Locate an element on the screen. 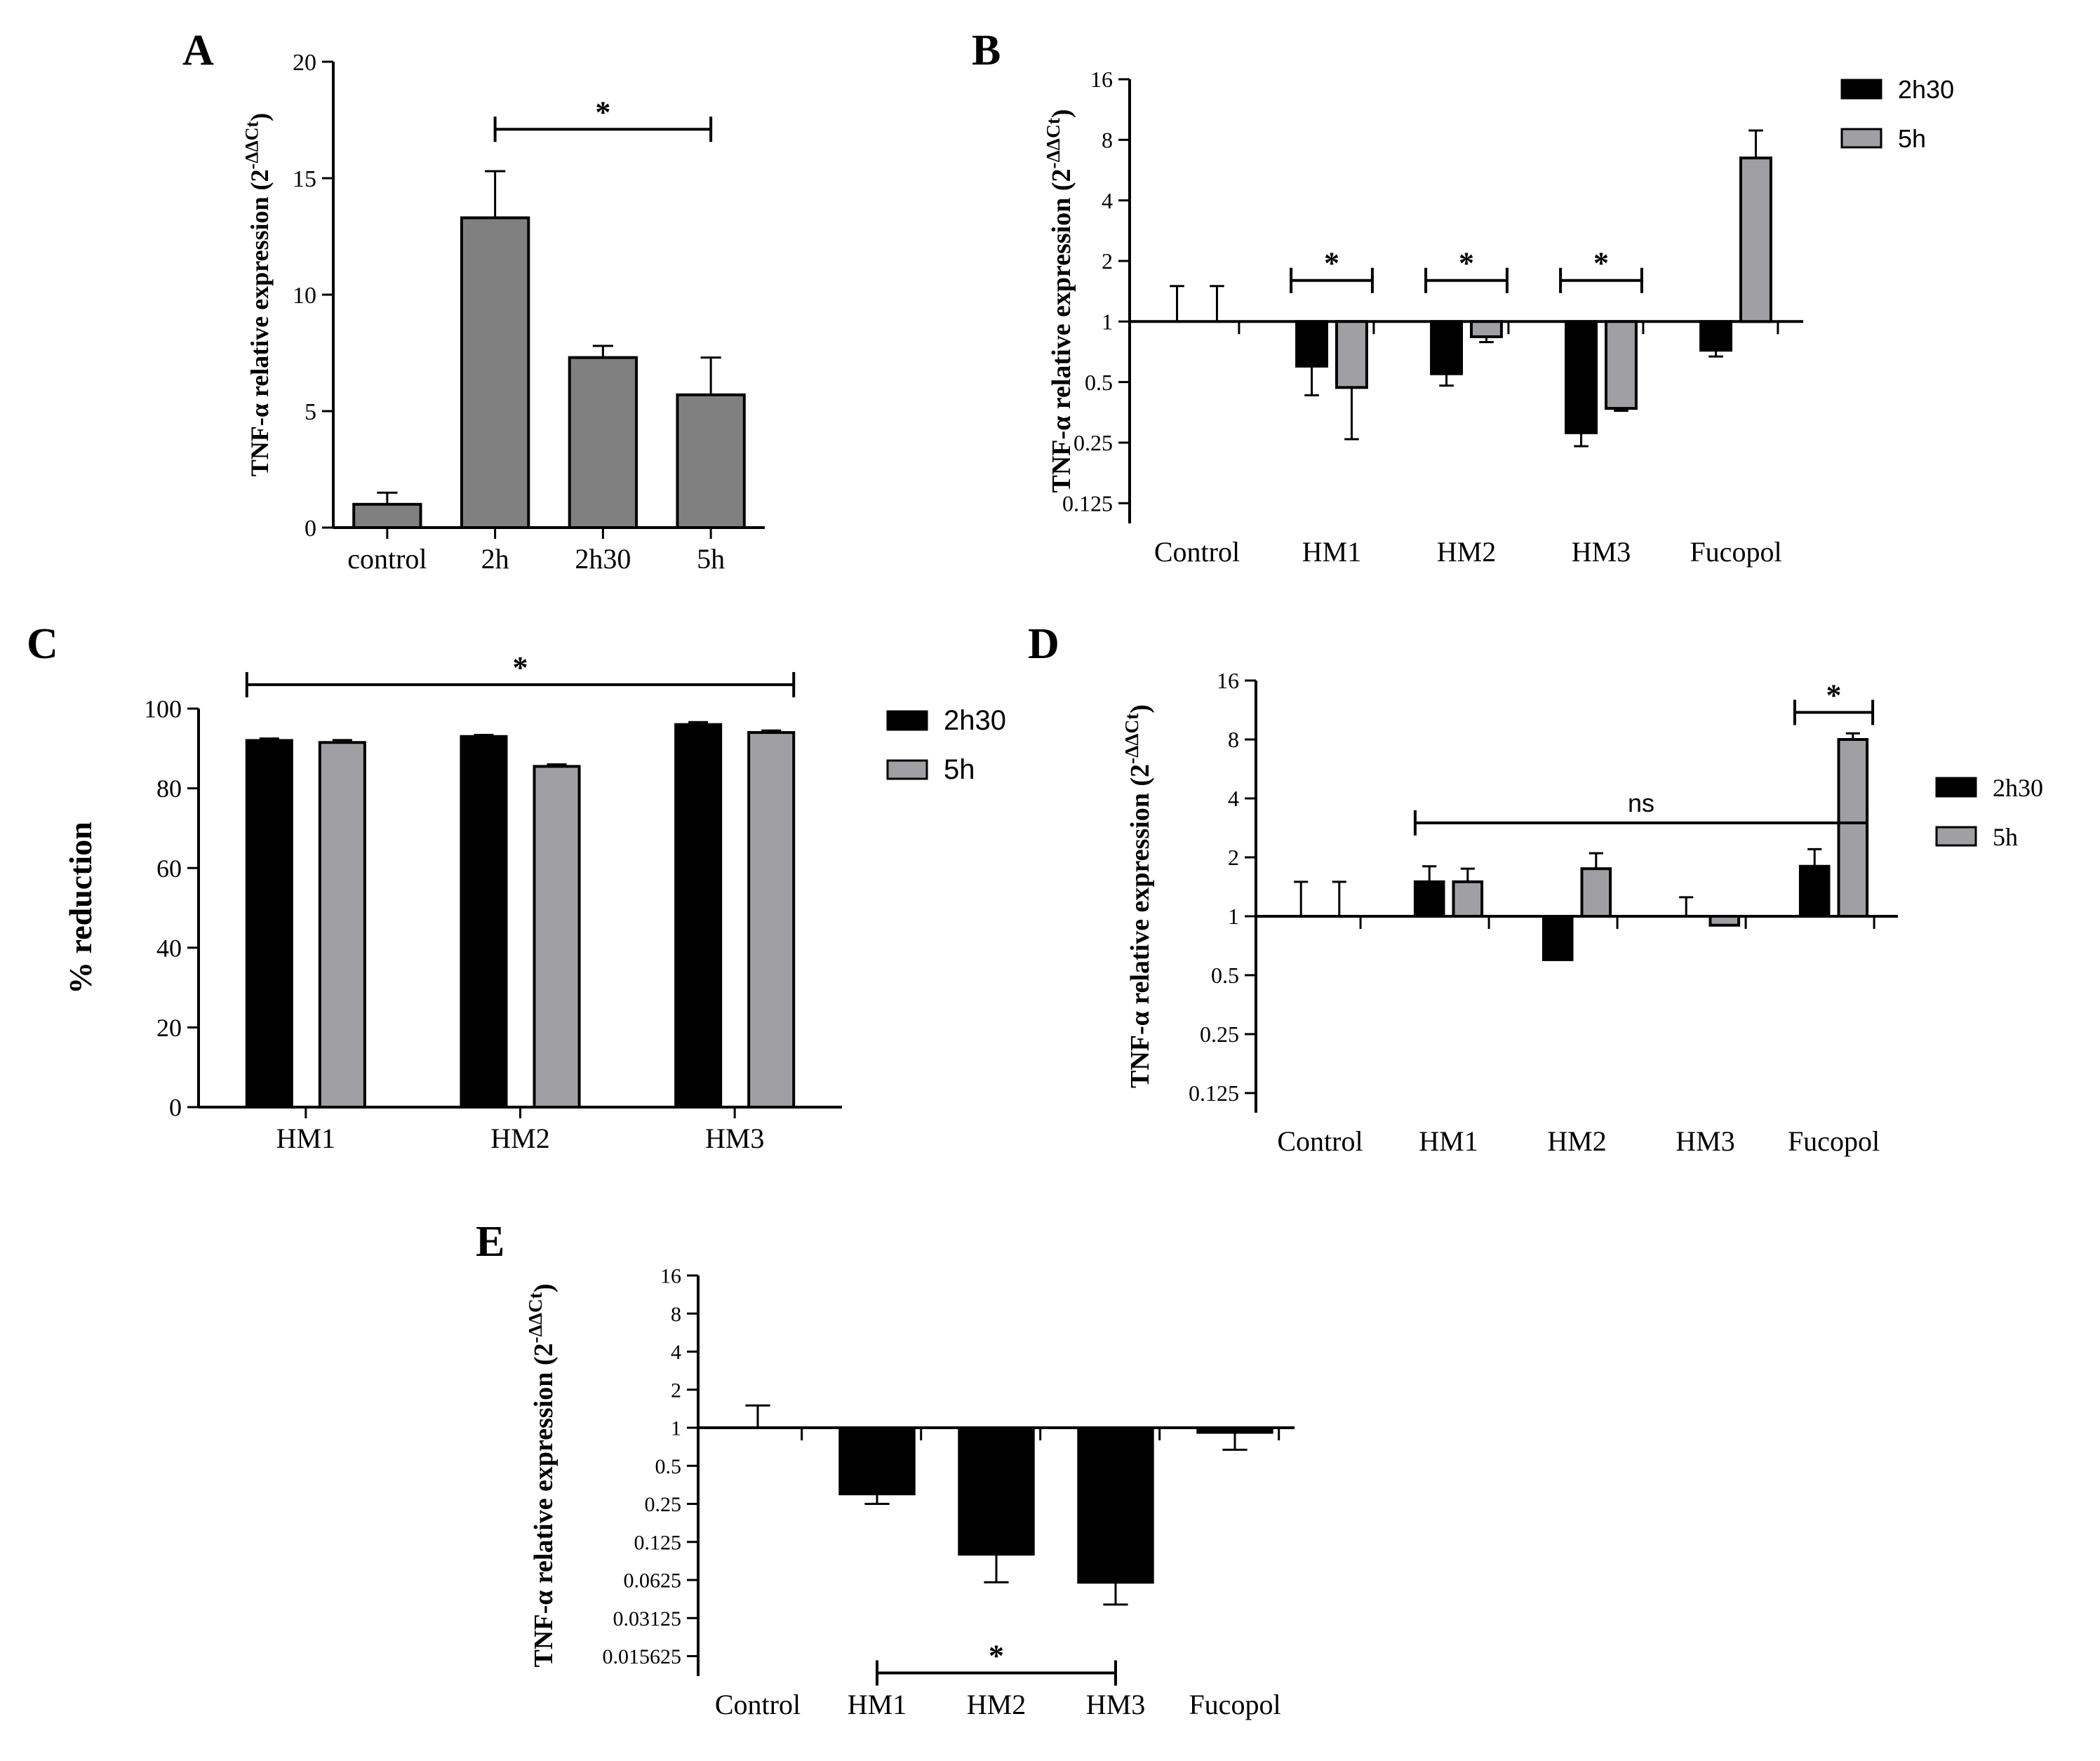 The image size is (2100, 1761). y-axis-title: TNF-α relative expression (2-ΔΔCt) is located at coordinates (1138, 896).